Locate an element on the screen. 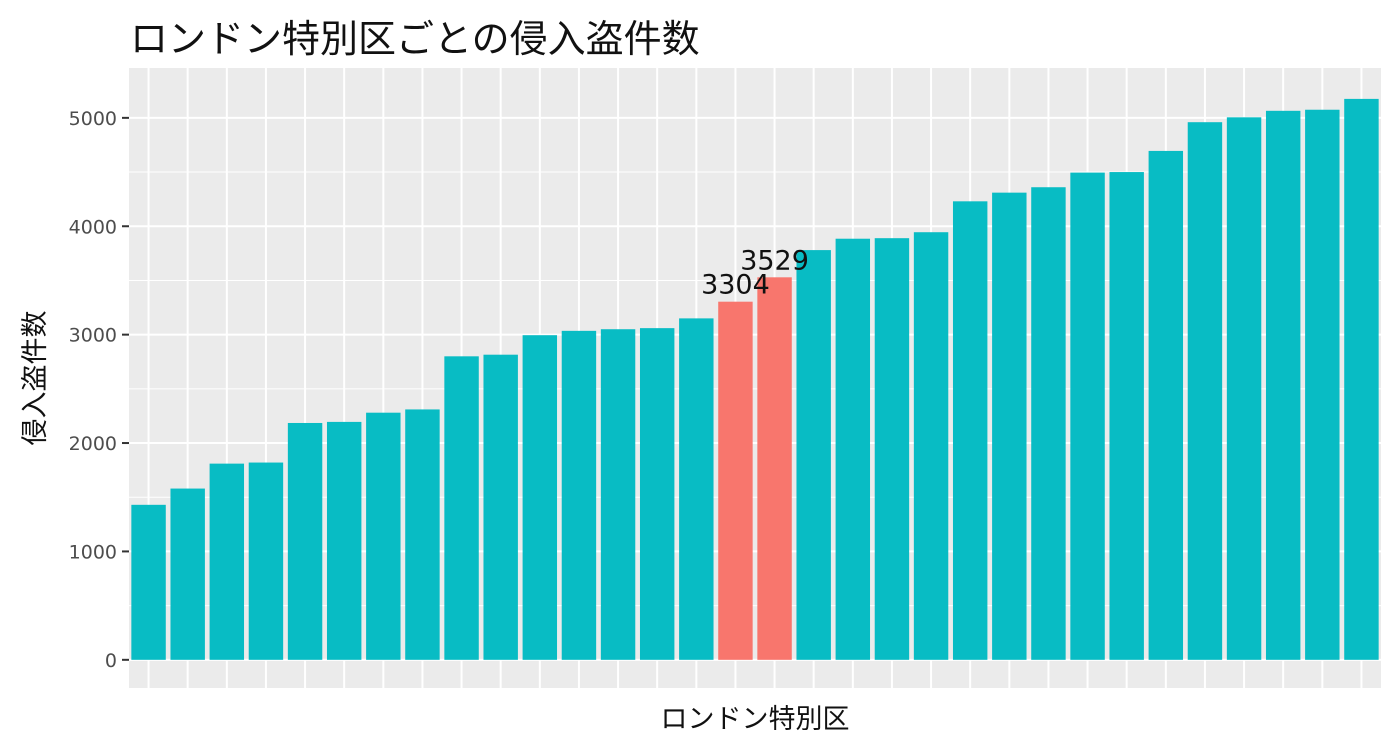  y-tick-label: 4000 is located at coordinates (93, 227).